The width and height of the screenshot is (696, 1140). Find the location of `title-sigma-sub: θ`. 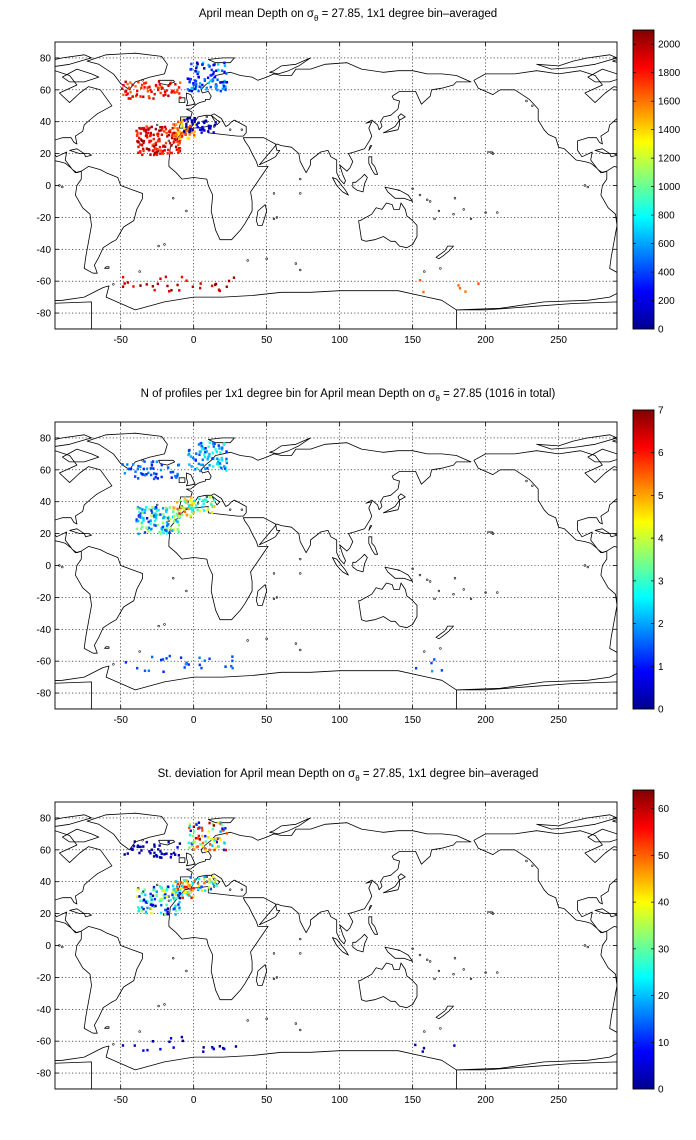

title-sigma-sub: θ is located at coordinates (316, 18).